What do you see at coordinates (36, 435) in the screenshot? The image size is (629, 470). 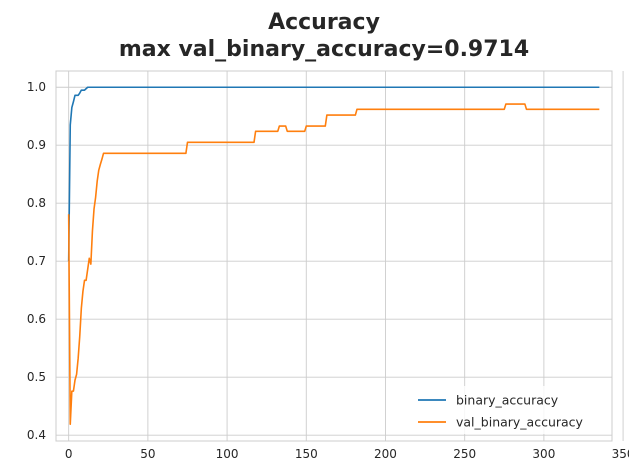 I see `y-tick-label: 0.4` at bounding box center [36, 435].